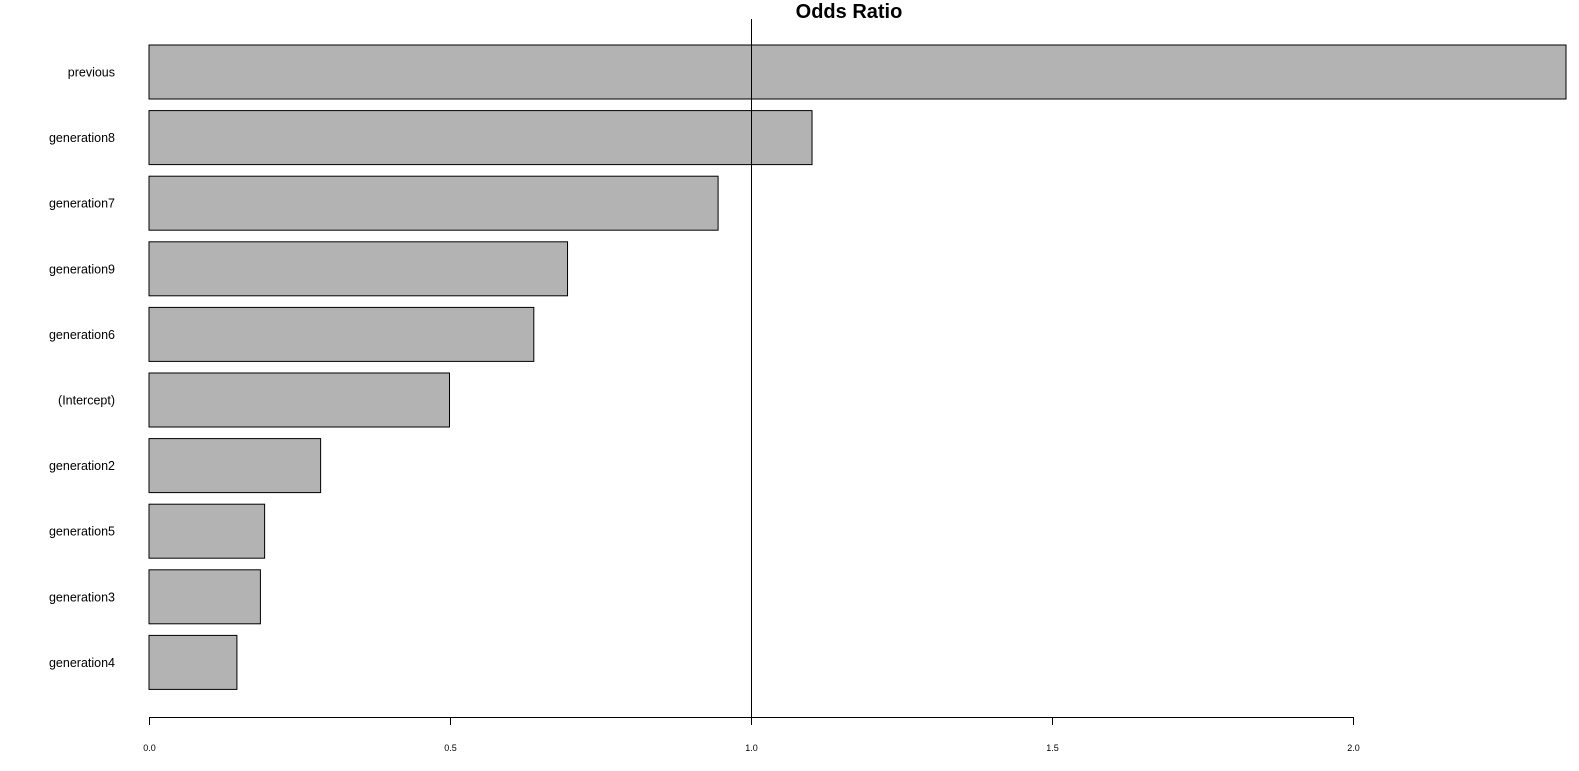 This screenshot has height=771, width=1579. What do you see at coordinates (358, 269) in the screenshot?
I see `bar-generation9` at bounding box center [358, 269].